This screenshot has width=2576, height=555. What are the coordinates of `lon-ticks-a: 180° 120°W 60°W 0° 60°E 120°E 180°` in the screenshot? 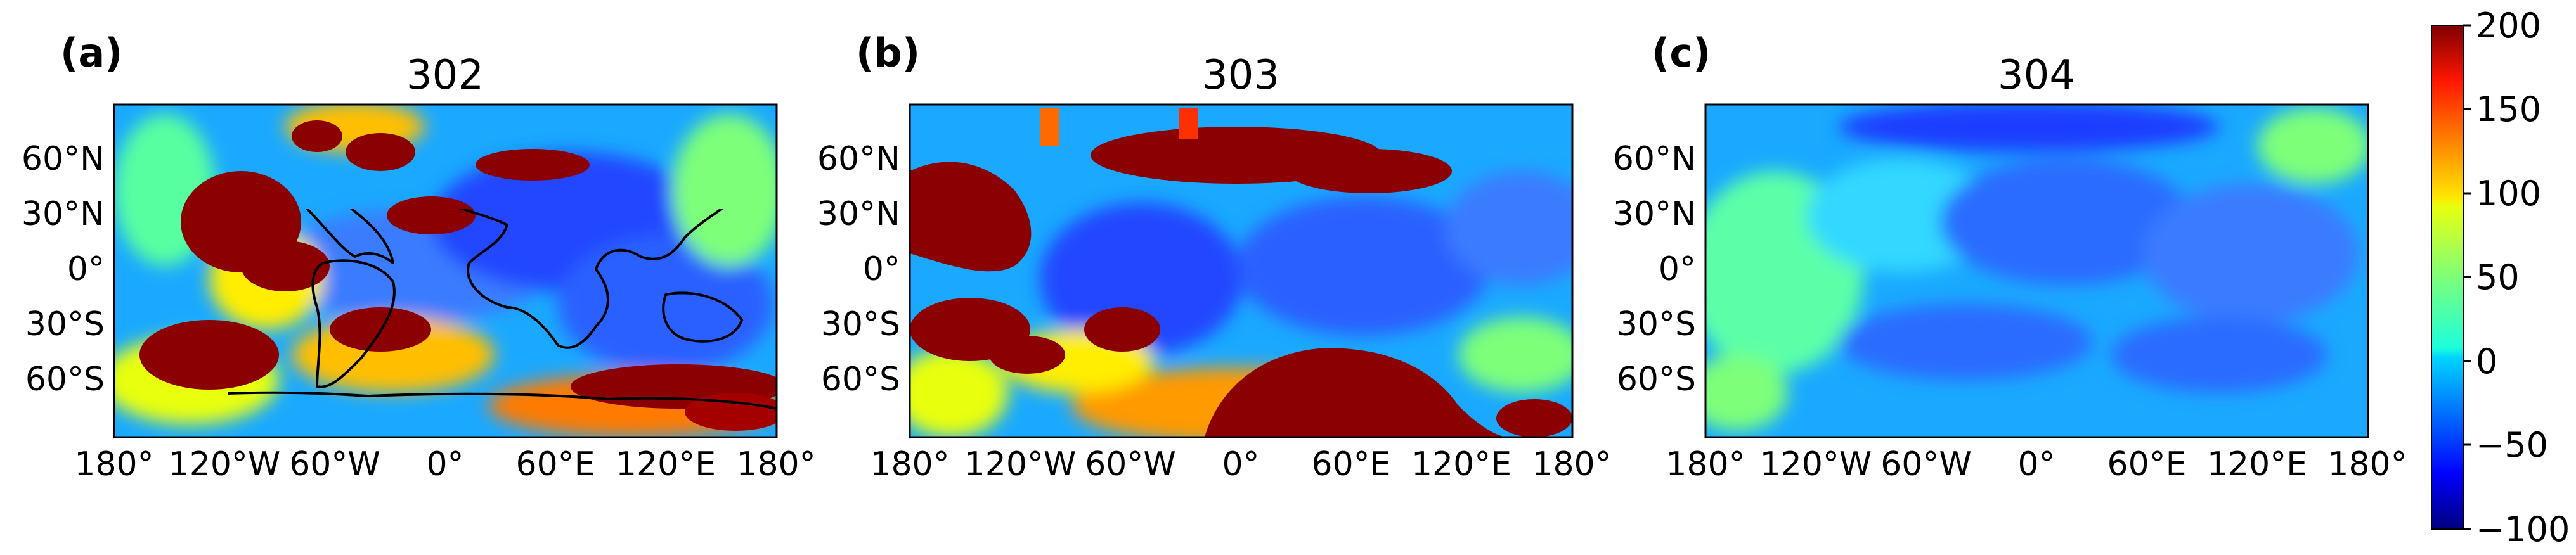 It's located at (444, 464).